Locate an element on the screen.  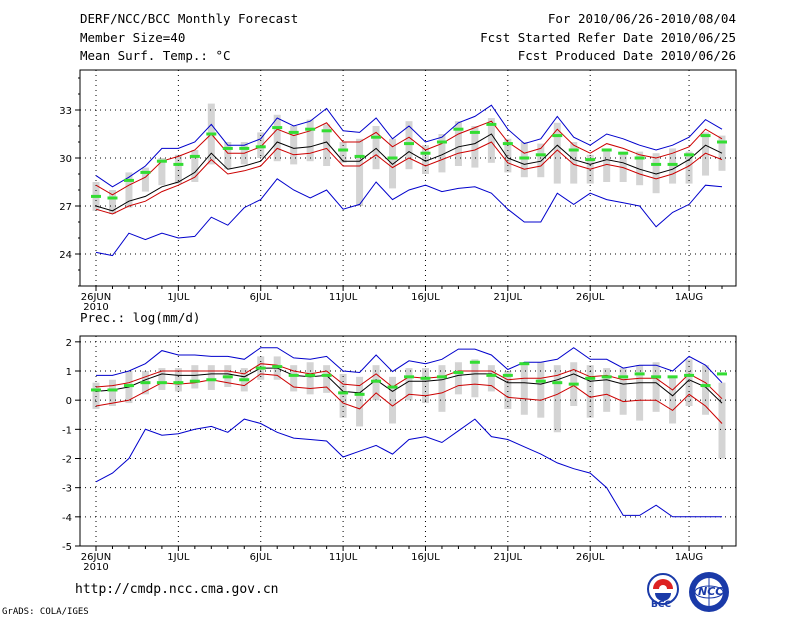
prec-xtick-label: 1JUL is located at coordinates (178, 557).